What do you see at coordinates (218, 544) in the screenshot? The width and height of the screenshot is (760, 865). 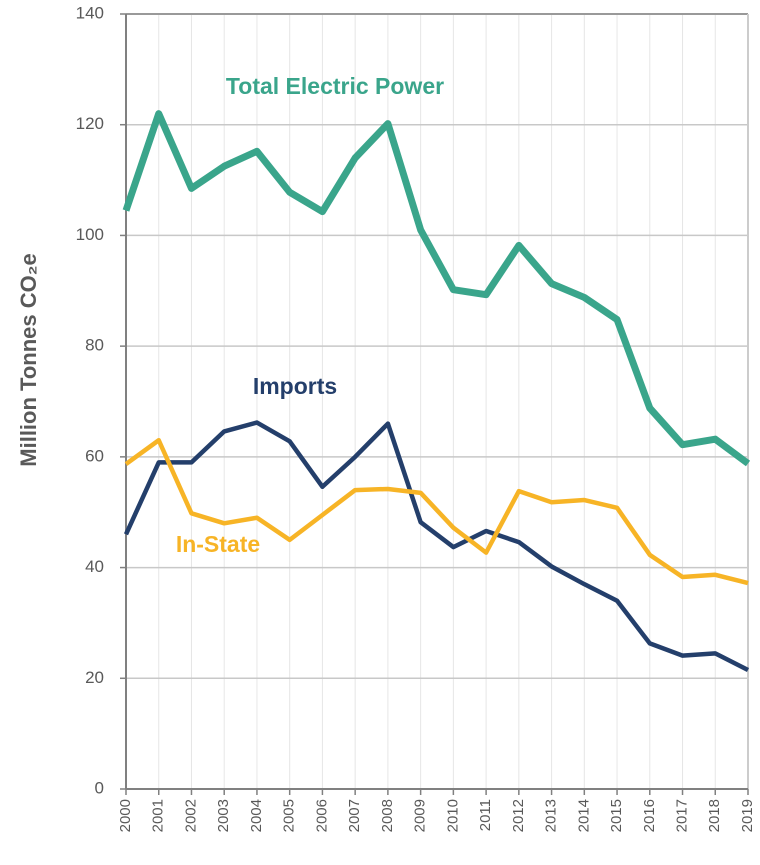 I see `series-label: In-State` at bounding box center [218, 544].